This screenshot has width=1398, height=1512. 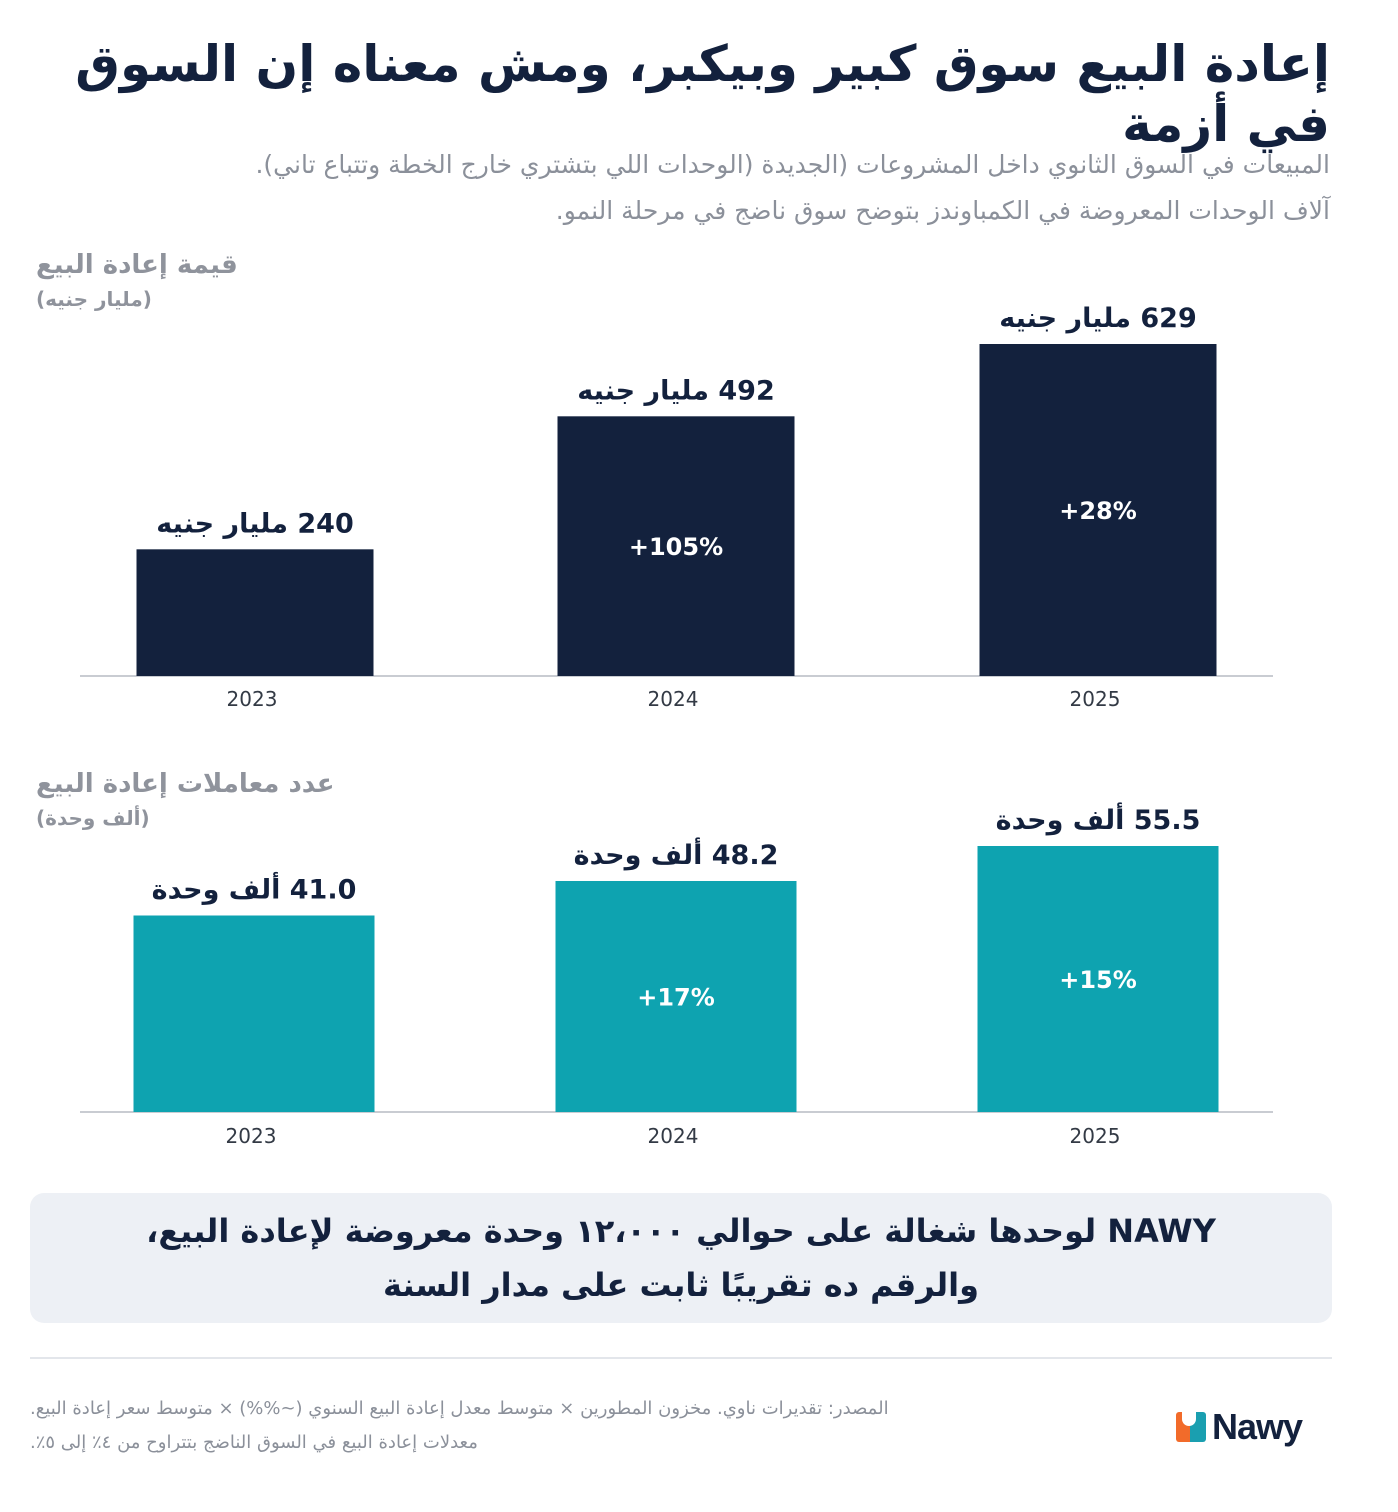 I want to click on chart-header-count: عدد معاملات إعادة البيع (ألف وحدة), so click(x=246, y=800).